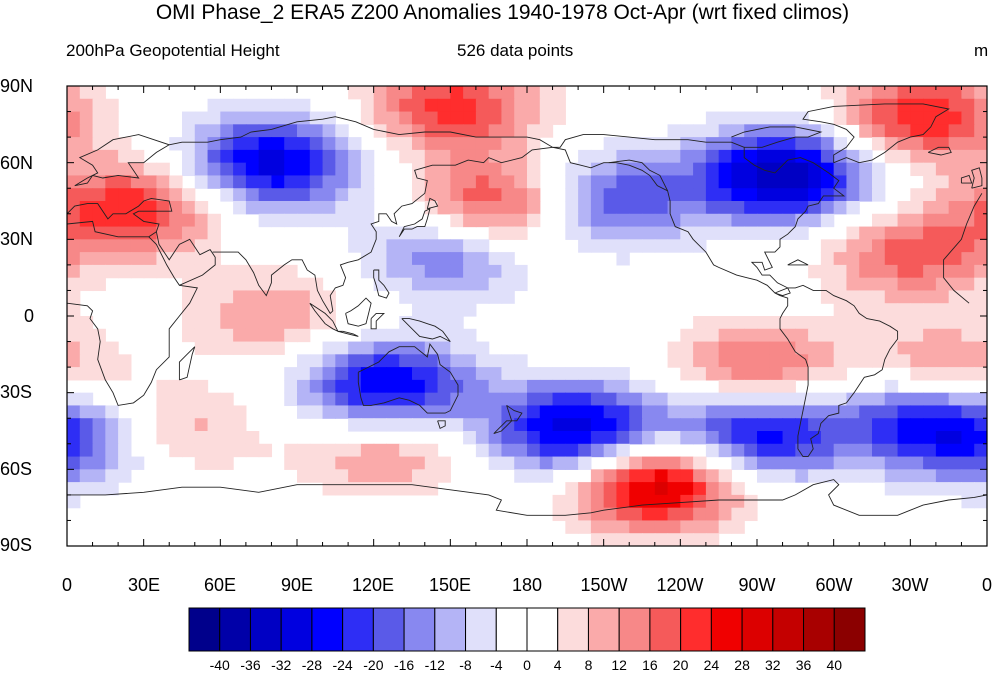  Describe the element at coordinates (450, 585) in the screenshot. I see `lon-label-150e: 150E` at that location.